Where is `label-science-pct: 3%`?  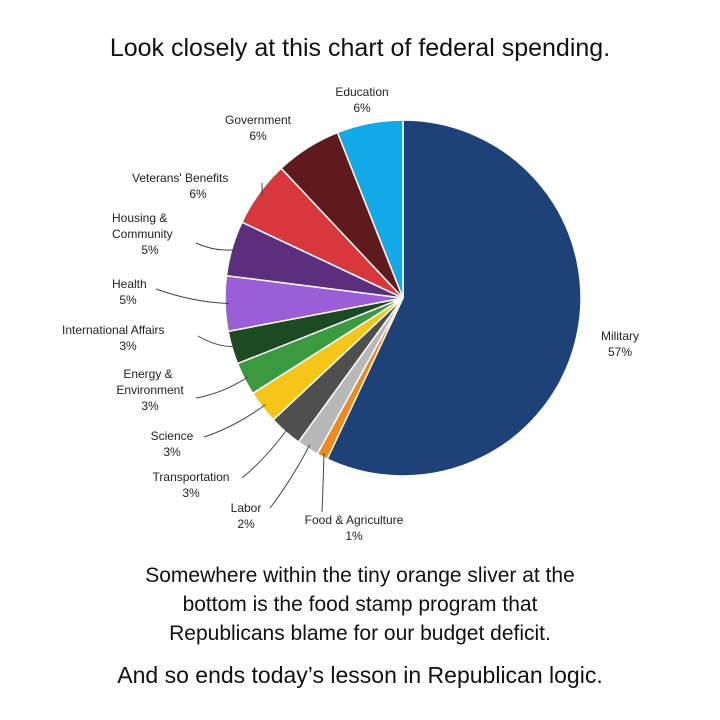
label-science-pct: 3% is located at coordinates (172, 452).